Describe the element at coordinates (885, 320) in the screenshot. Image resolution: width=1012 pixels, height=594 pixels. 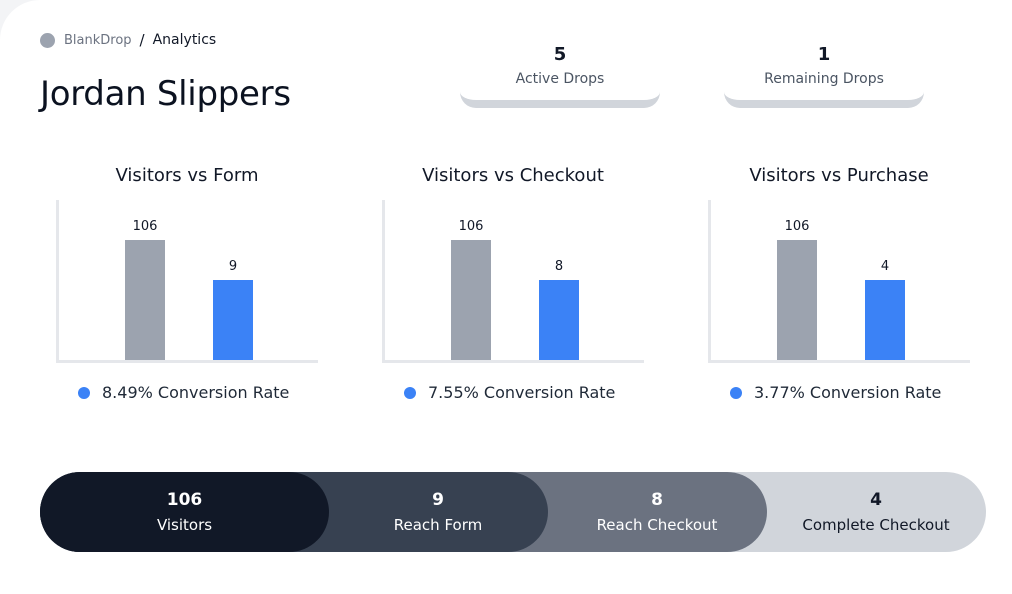
I see `bar-purchase` at that location.